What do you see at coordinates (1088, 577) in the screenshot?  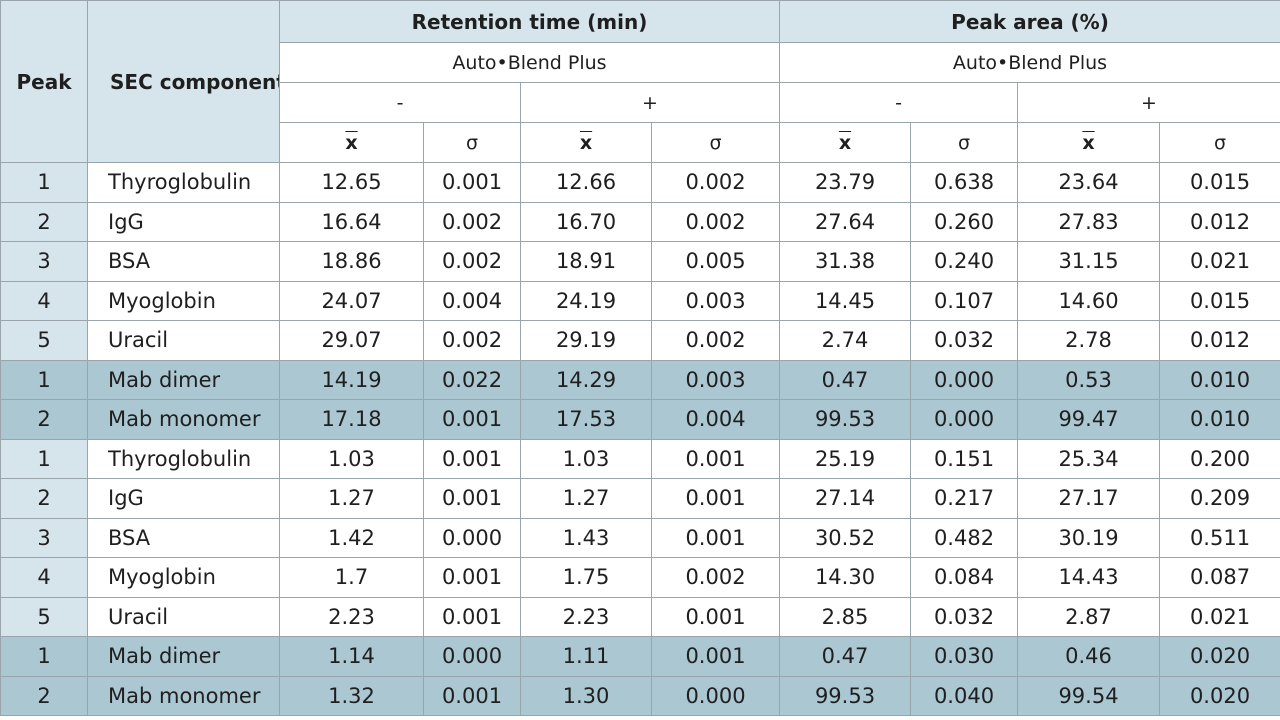 I see `mean-cell: 14.43` at bounding box center [1088, 577].